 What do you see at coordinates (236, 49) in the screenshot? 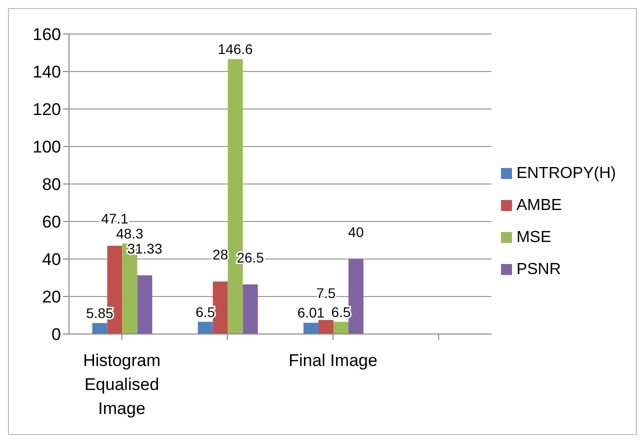
I see `data-label: 146.6` at bounding box center [236, 49].